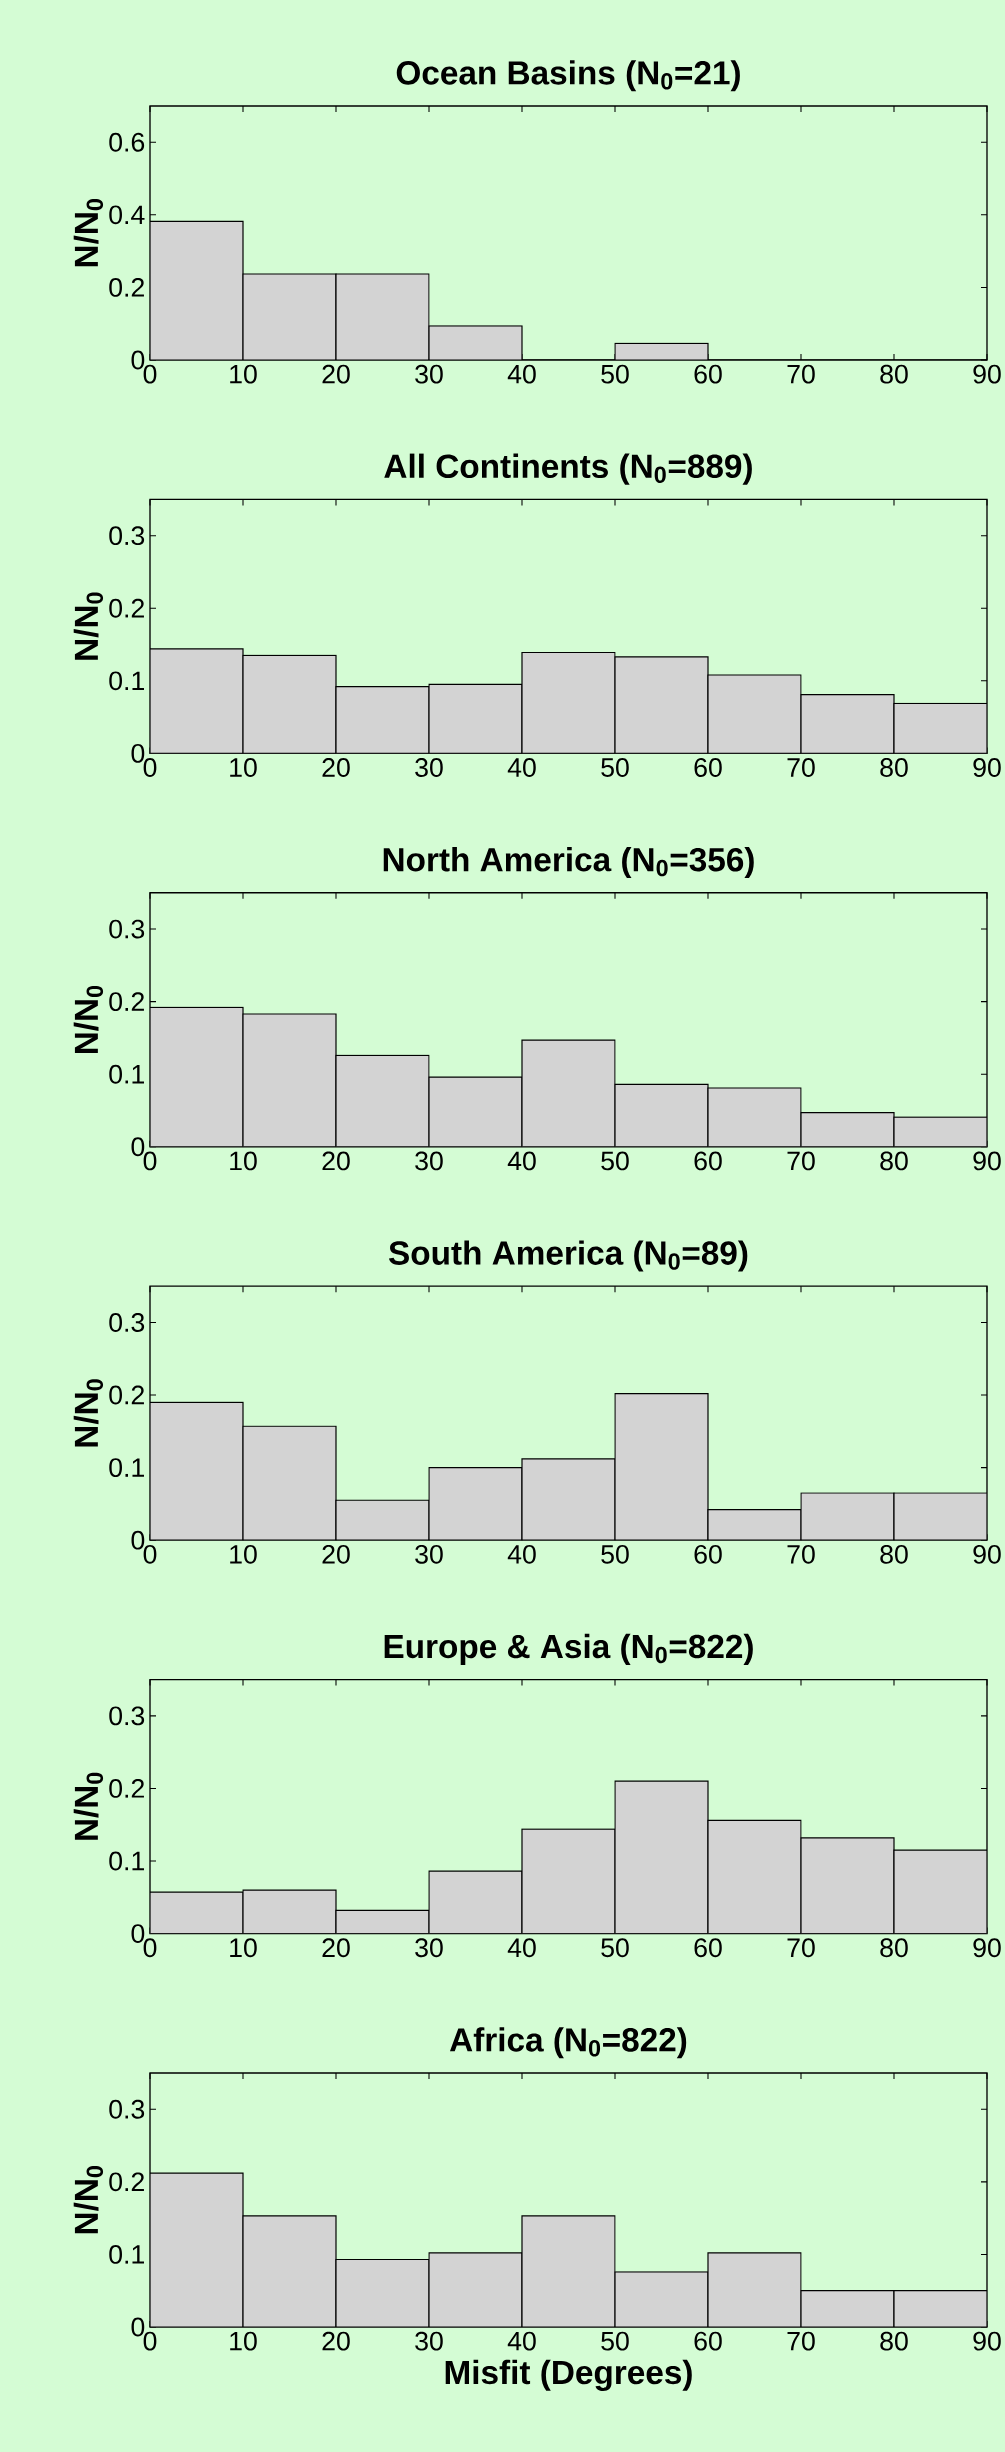 This screenshot has width=1005, height=2452. Describe the element at coordinates (568, 1256) in the screenshot. I see `chart-title: South America (N$_{0}$=89)` at that location.